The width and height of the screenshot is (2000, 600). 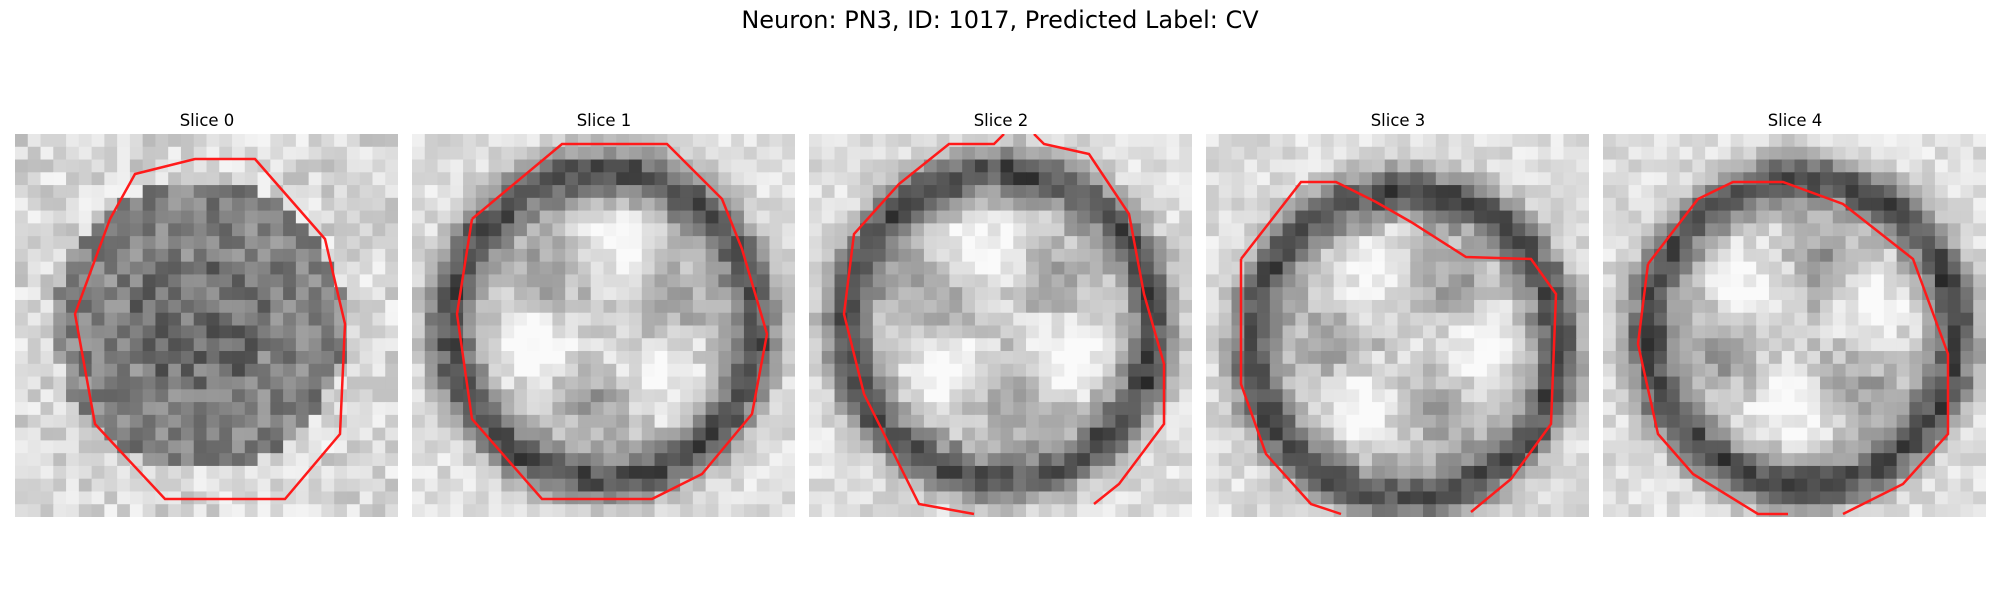 What do you see at coordinates (1398, 120) in the screenshot?
I see `slice-title-3: Slice 3` at bounding box center [1398, 120].